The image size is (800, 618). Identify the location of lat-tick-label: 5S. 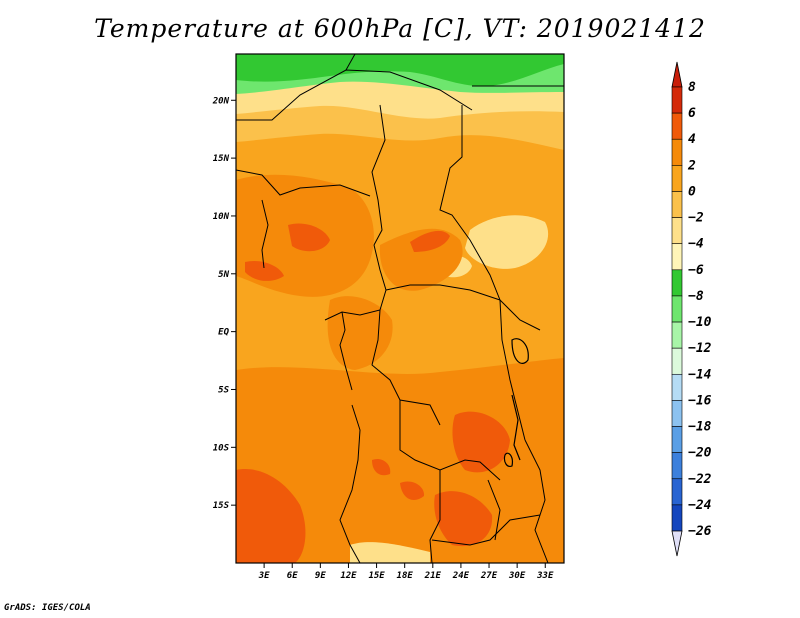
(223, 390).